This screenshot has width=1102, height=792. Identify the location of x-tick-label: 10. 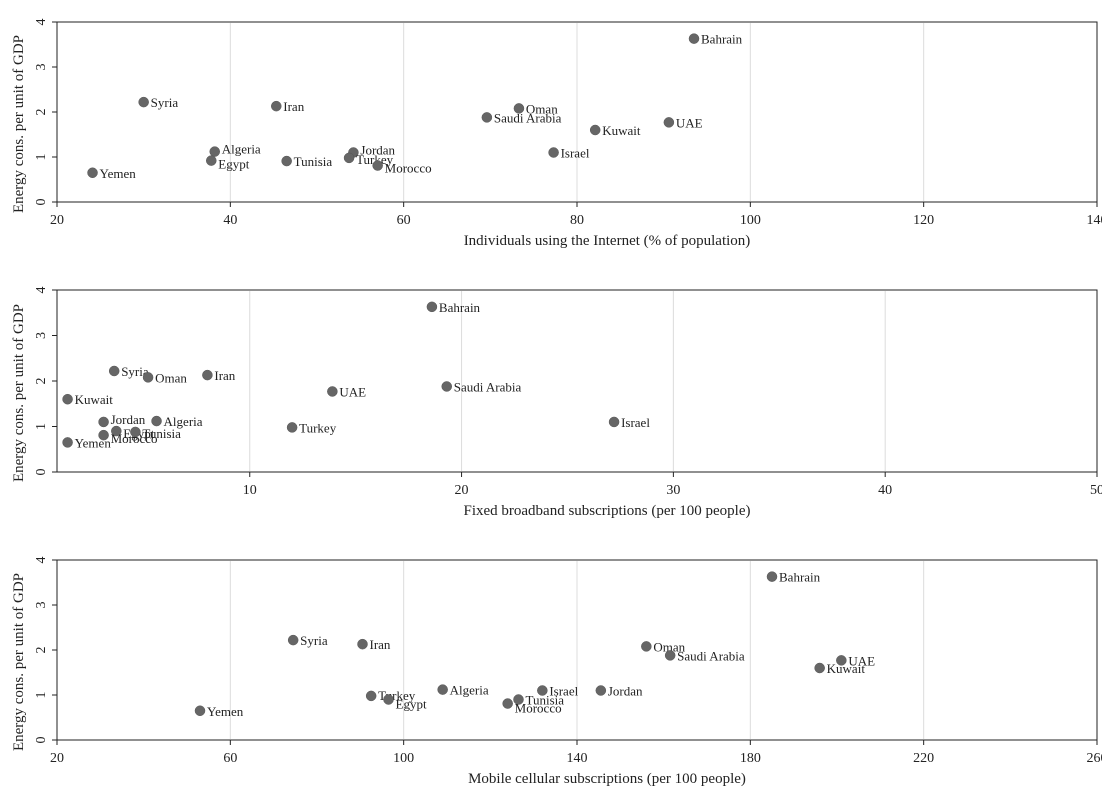
(250, 490).